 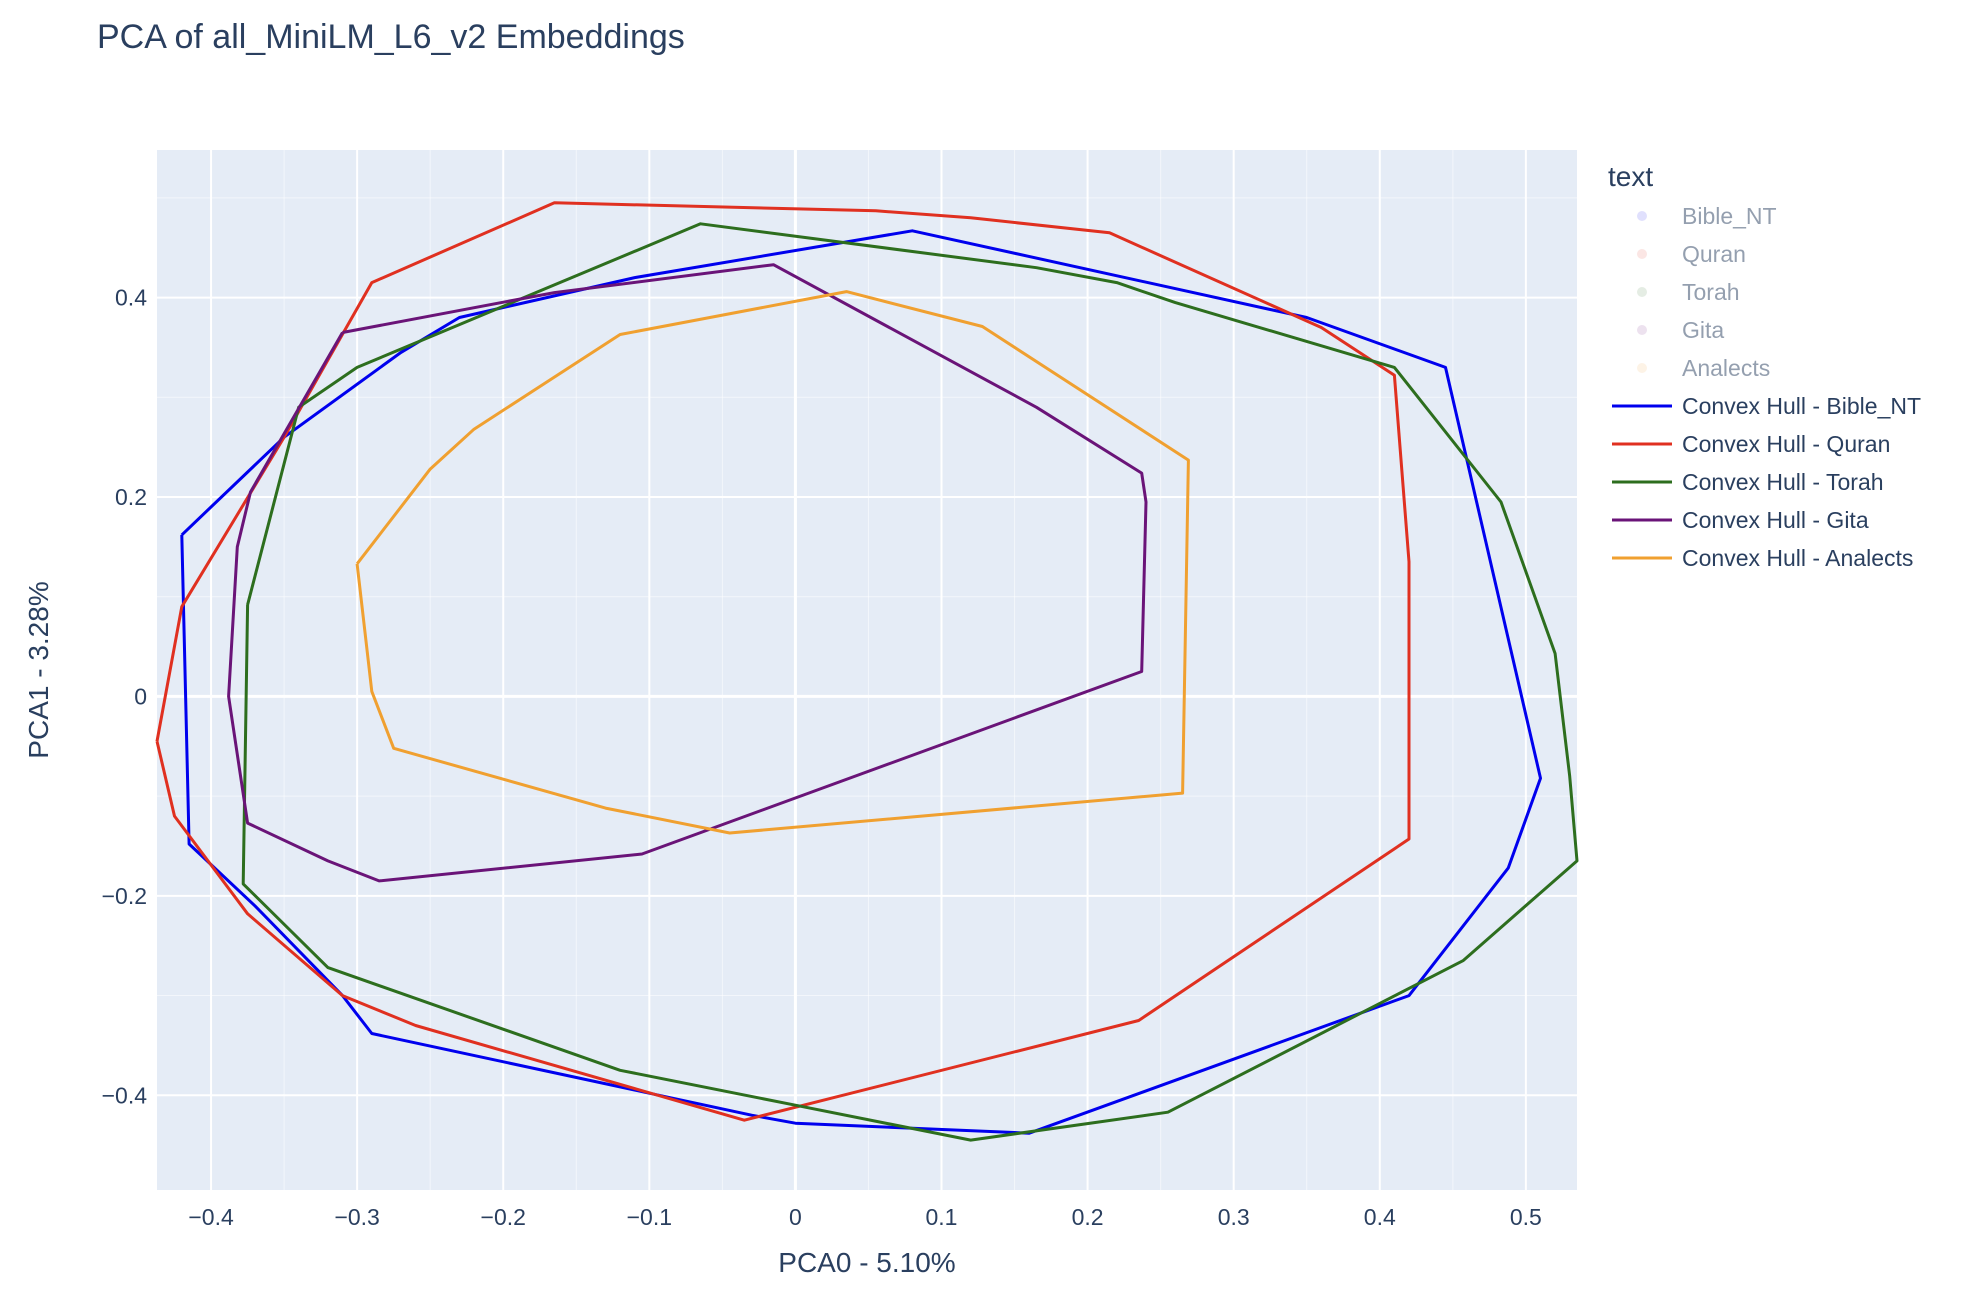 I want to click on legend-label: Convex Hull - Bible_NT, so click(x=1801, y=406).